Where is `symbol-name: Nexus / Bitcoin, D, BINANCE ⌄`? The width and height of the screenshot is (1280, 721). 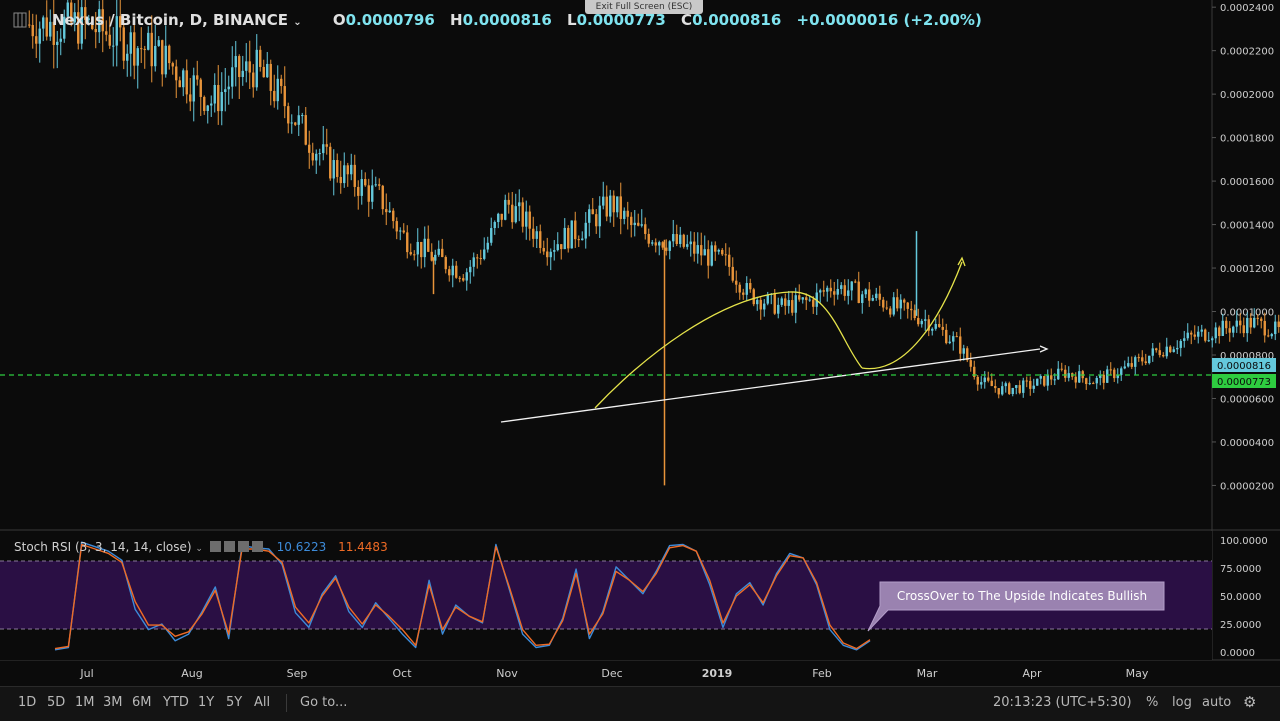 symbol-name: Nexus / Bitcoin, D, BINANCE ⌄ is located at coordinates (177, 20).